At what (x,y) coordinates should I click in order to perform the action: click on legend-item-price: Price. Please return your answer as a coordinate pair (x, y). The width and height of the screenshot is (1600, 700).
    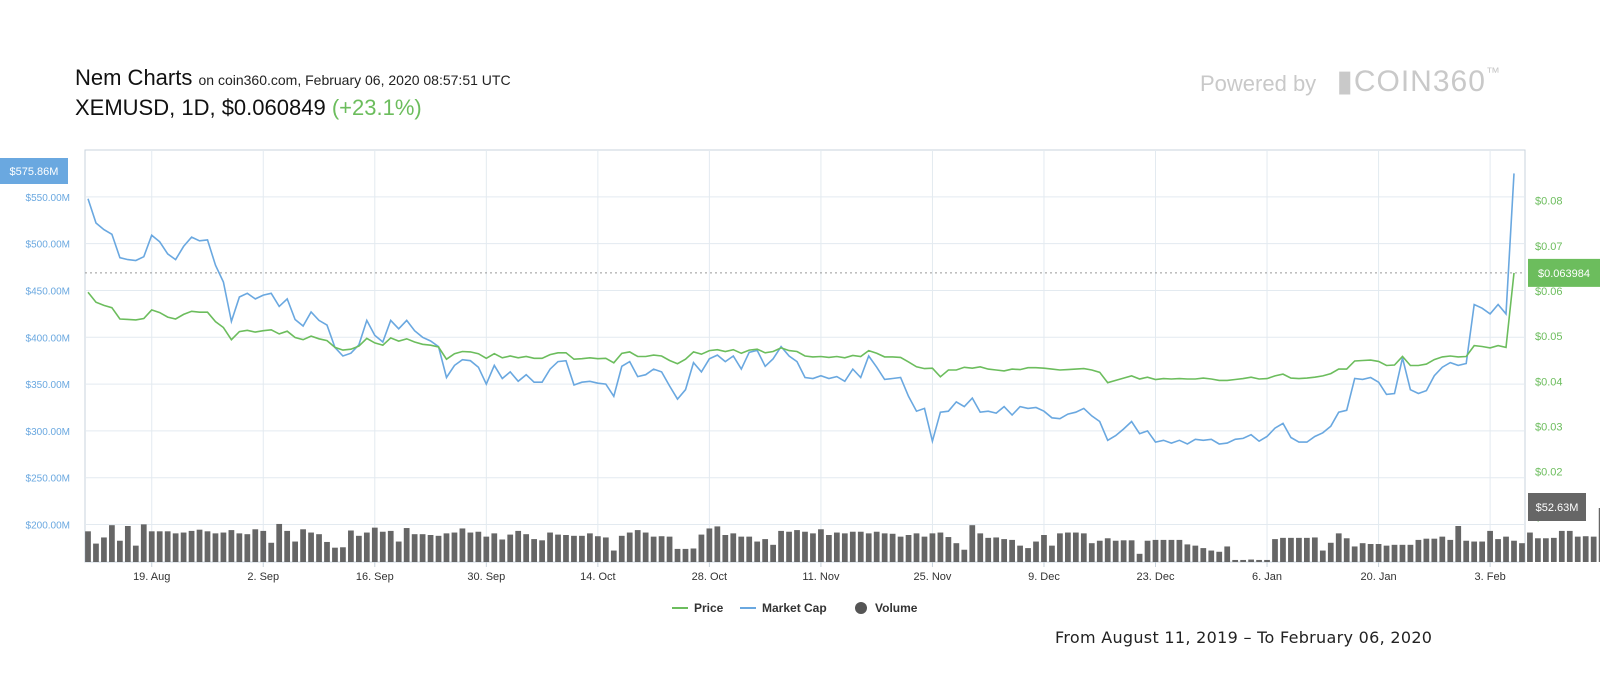
    Looking at the image, I should click on (698, 608).